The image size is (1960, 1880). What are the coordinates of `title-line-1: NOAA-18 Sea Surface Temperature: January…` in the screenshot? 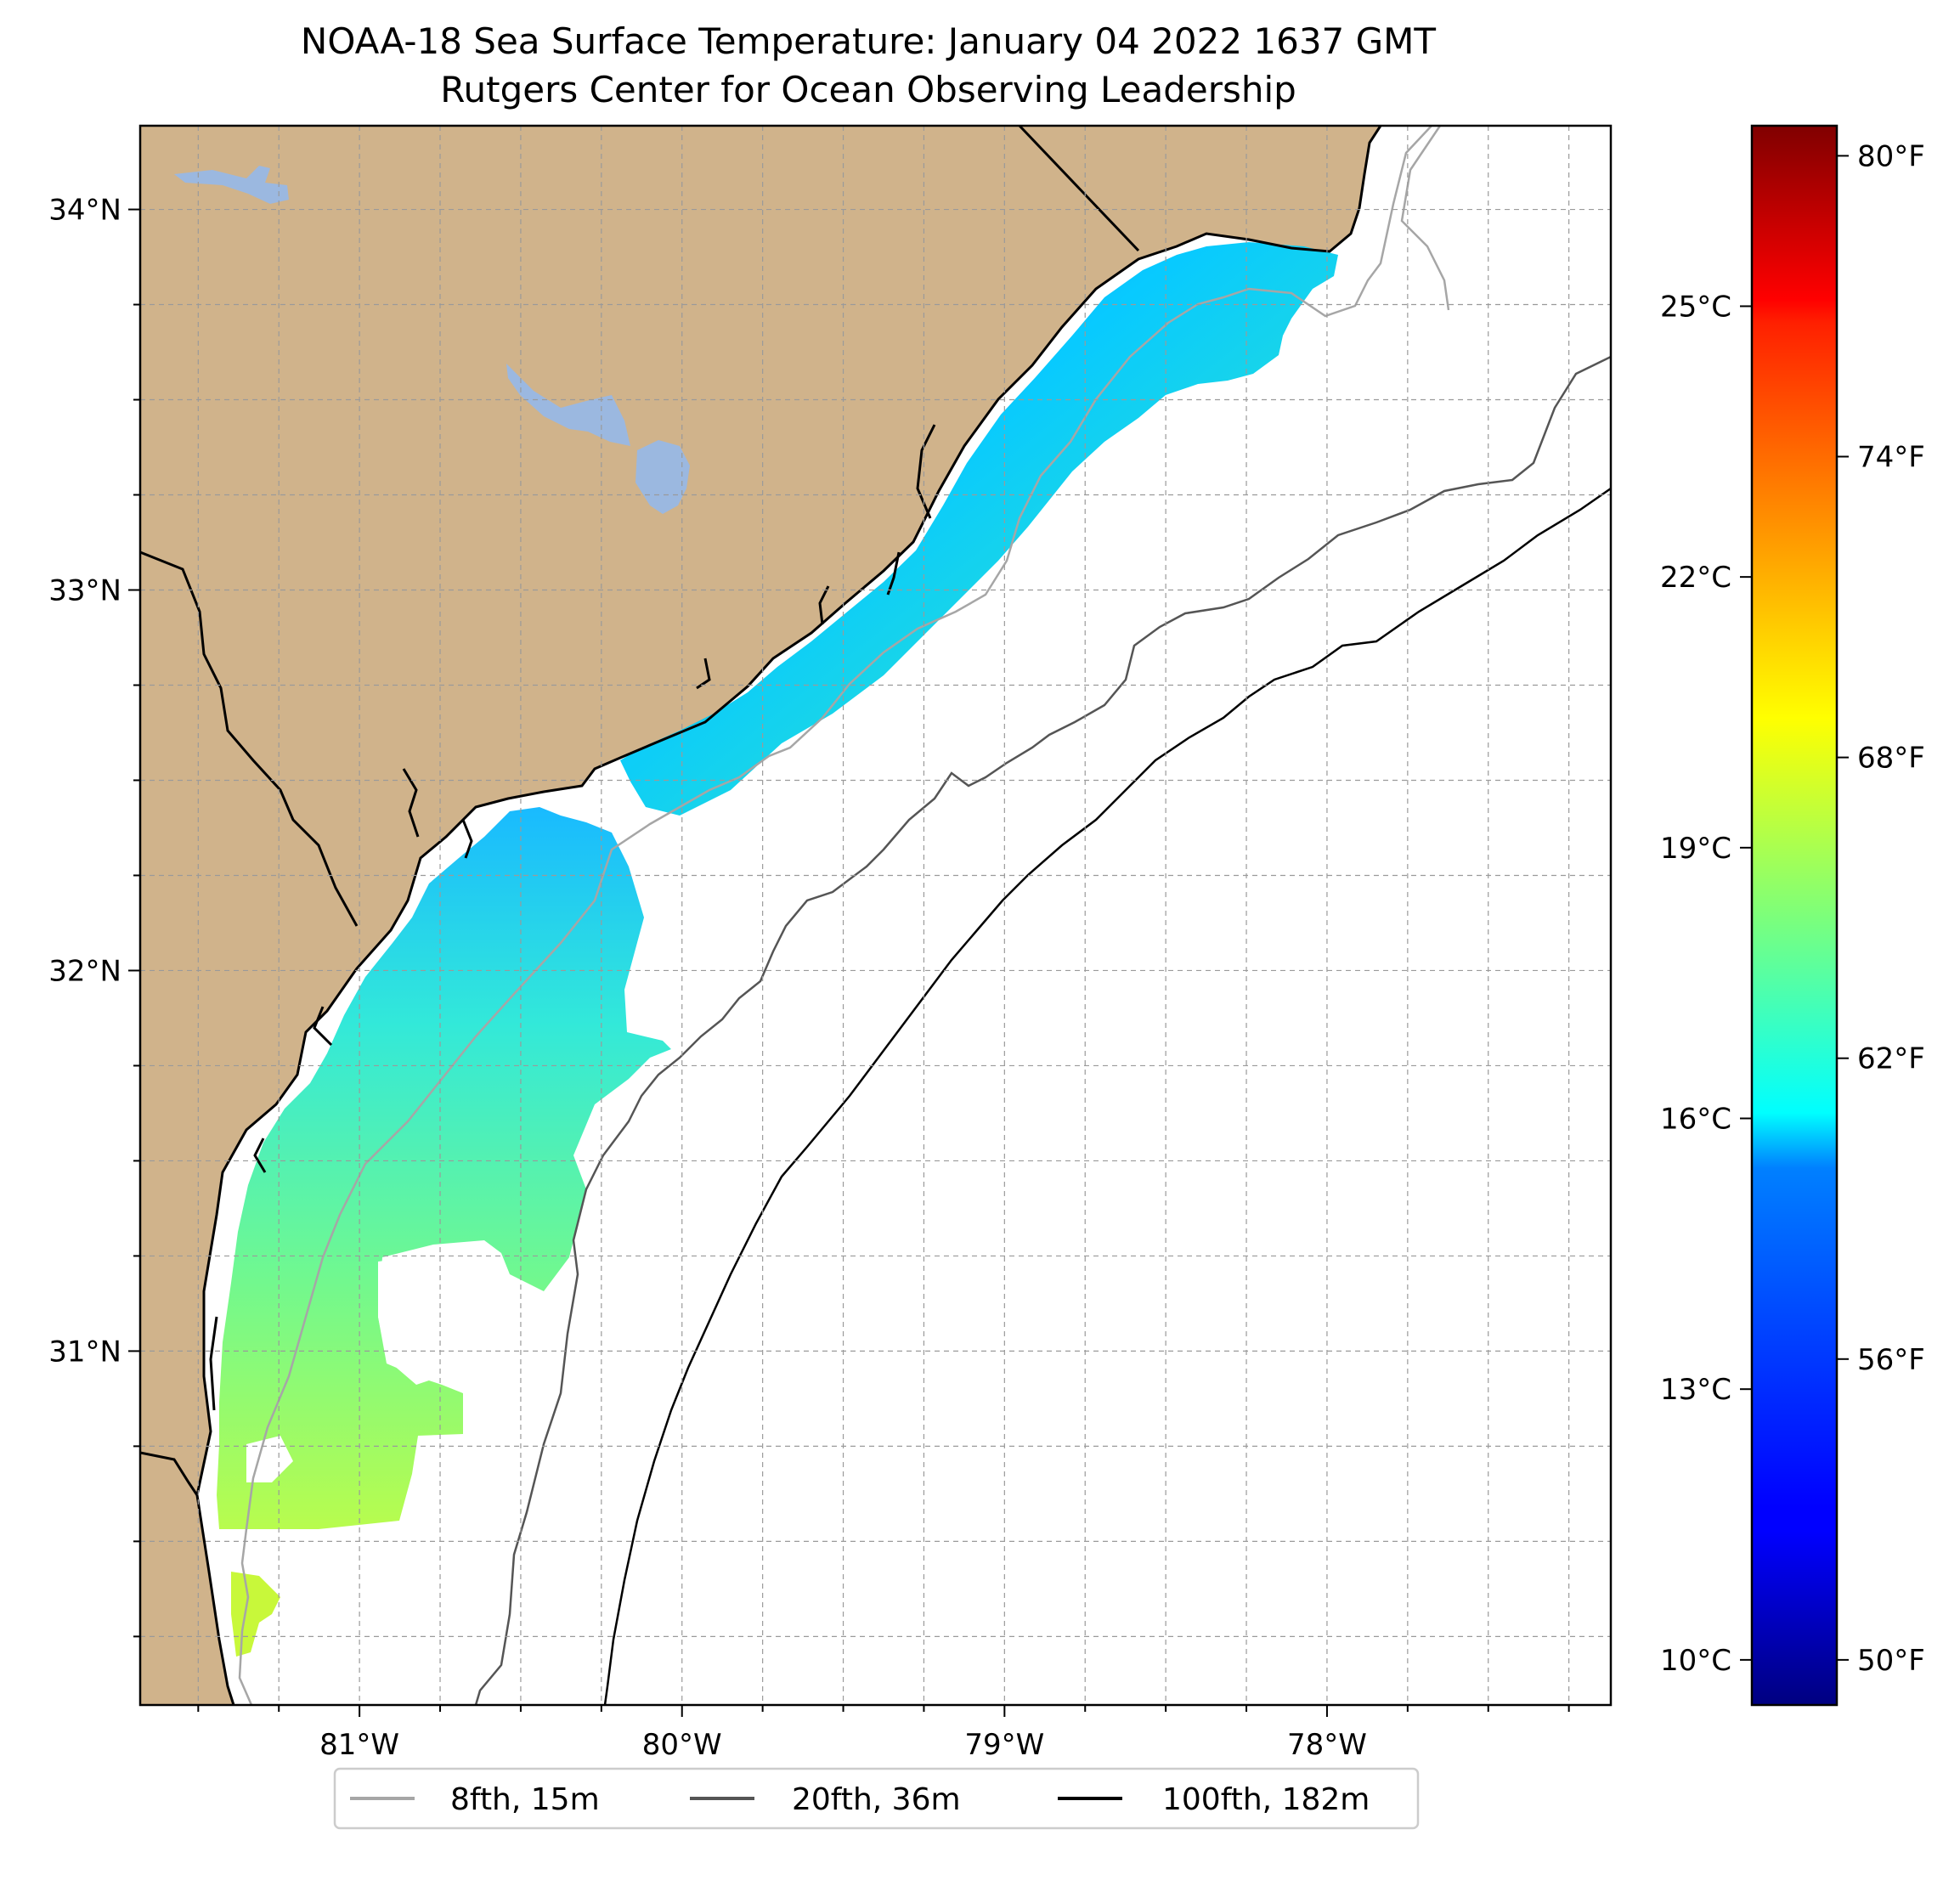 It's located at (869, 41).